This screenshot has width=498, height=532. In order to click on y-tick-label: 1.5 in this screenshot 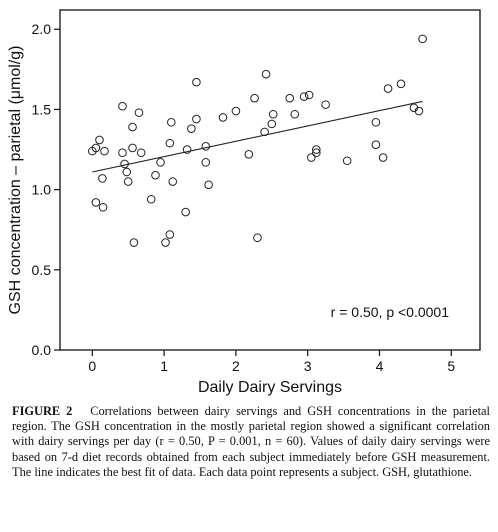, I will do `click(42, 109)`.